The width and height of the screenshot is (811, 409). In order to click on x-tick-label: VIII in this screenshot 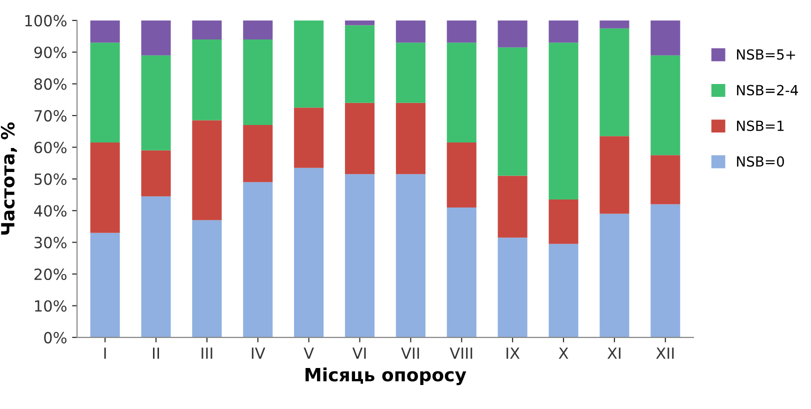, I will do `click(461, 353)`.